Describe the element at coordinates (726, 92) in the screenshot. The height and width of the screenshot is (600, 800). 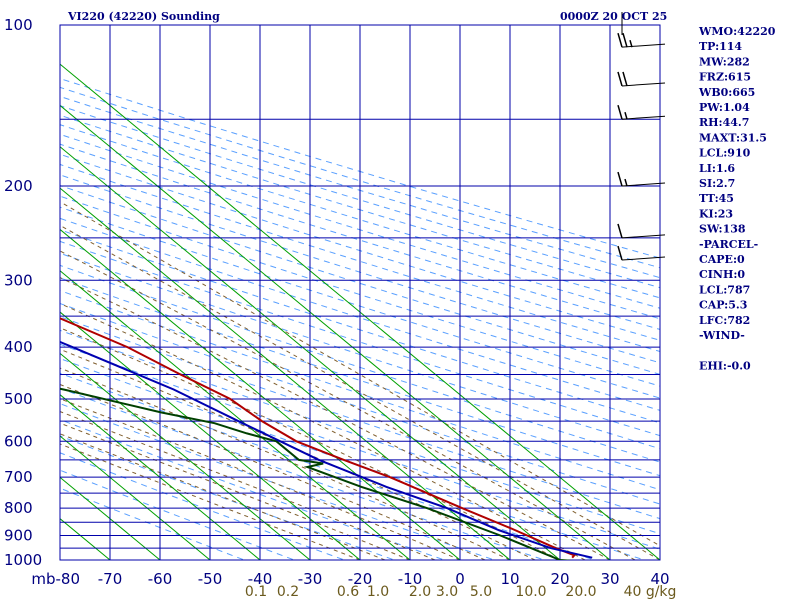
I see `stat-line: WB0:665` at that location.